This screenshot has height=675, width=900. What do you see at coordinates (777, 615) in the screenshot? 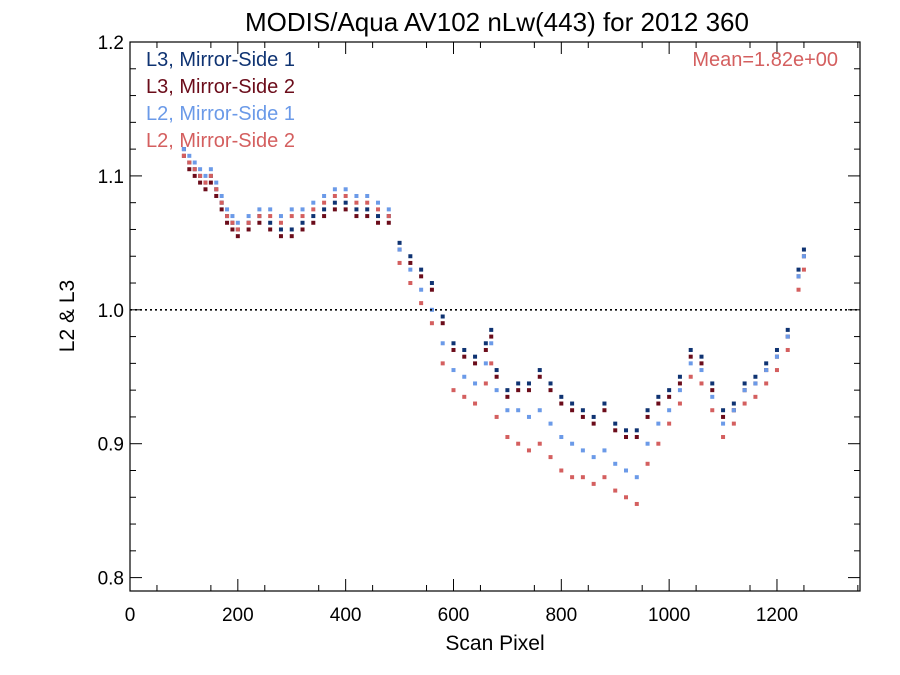
I see `x-tick-label: 1200` at bounding box center [777, 615].